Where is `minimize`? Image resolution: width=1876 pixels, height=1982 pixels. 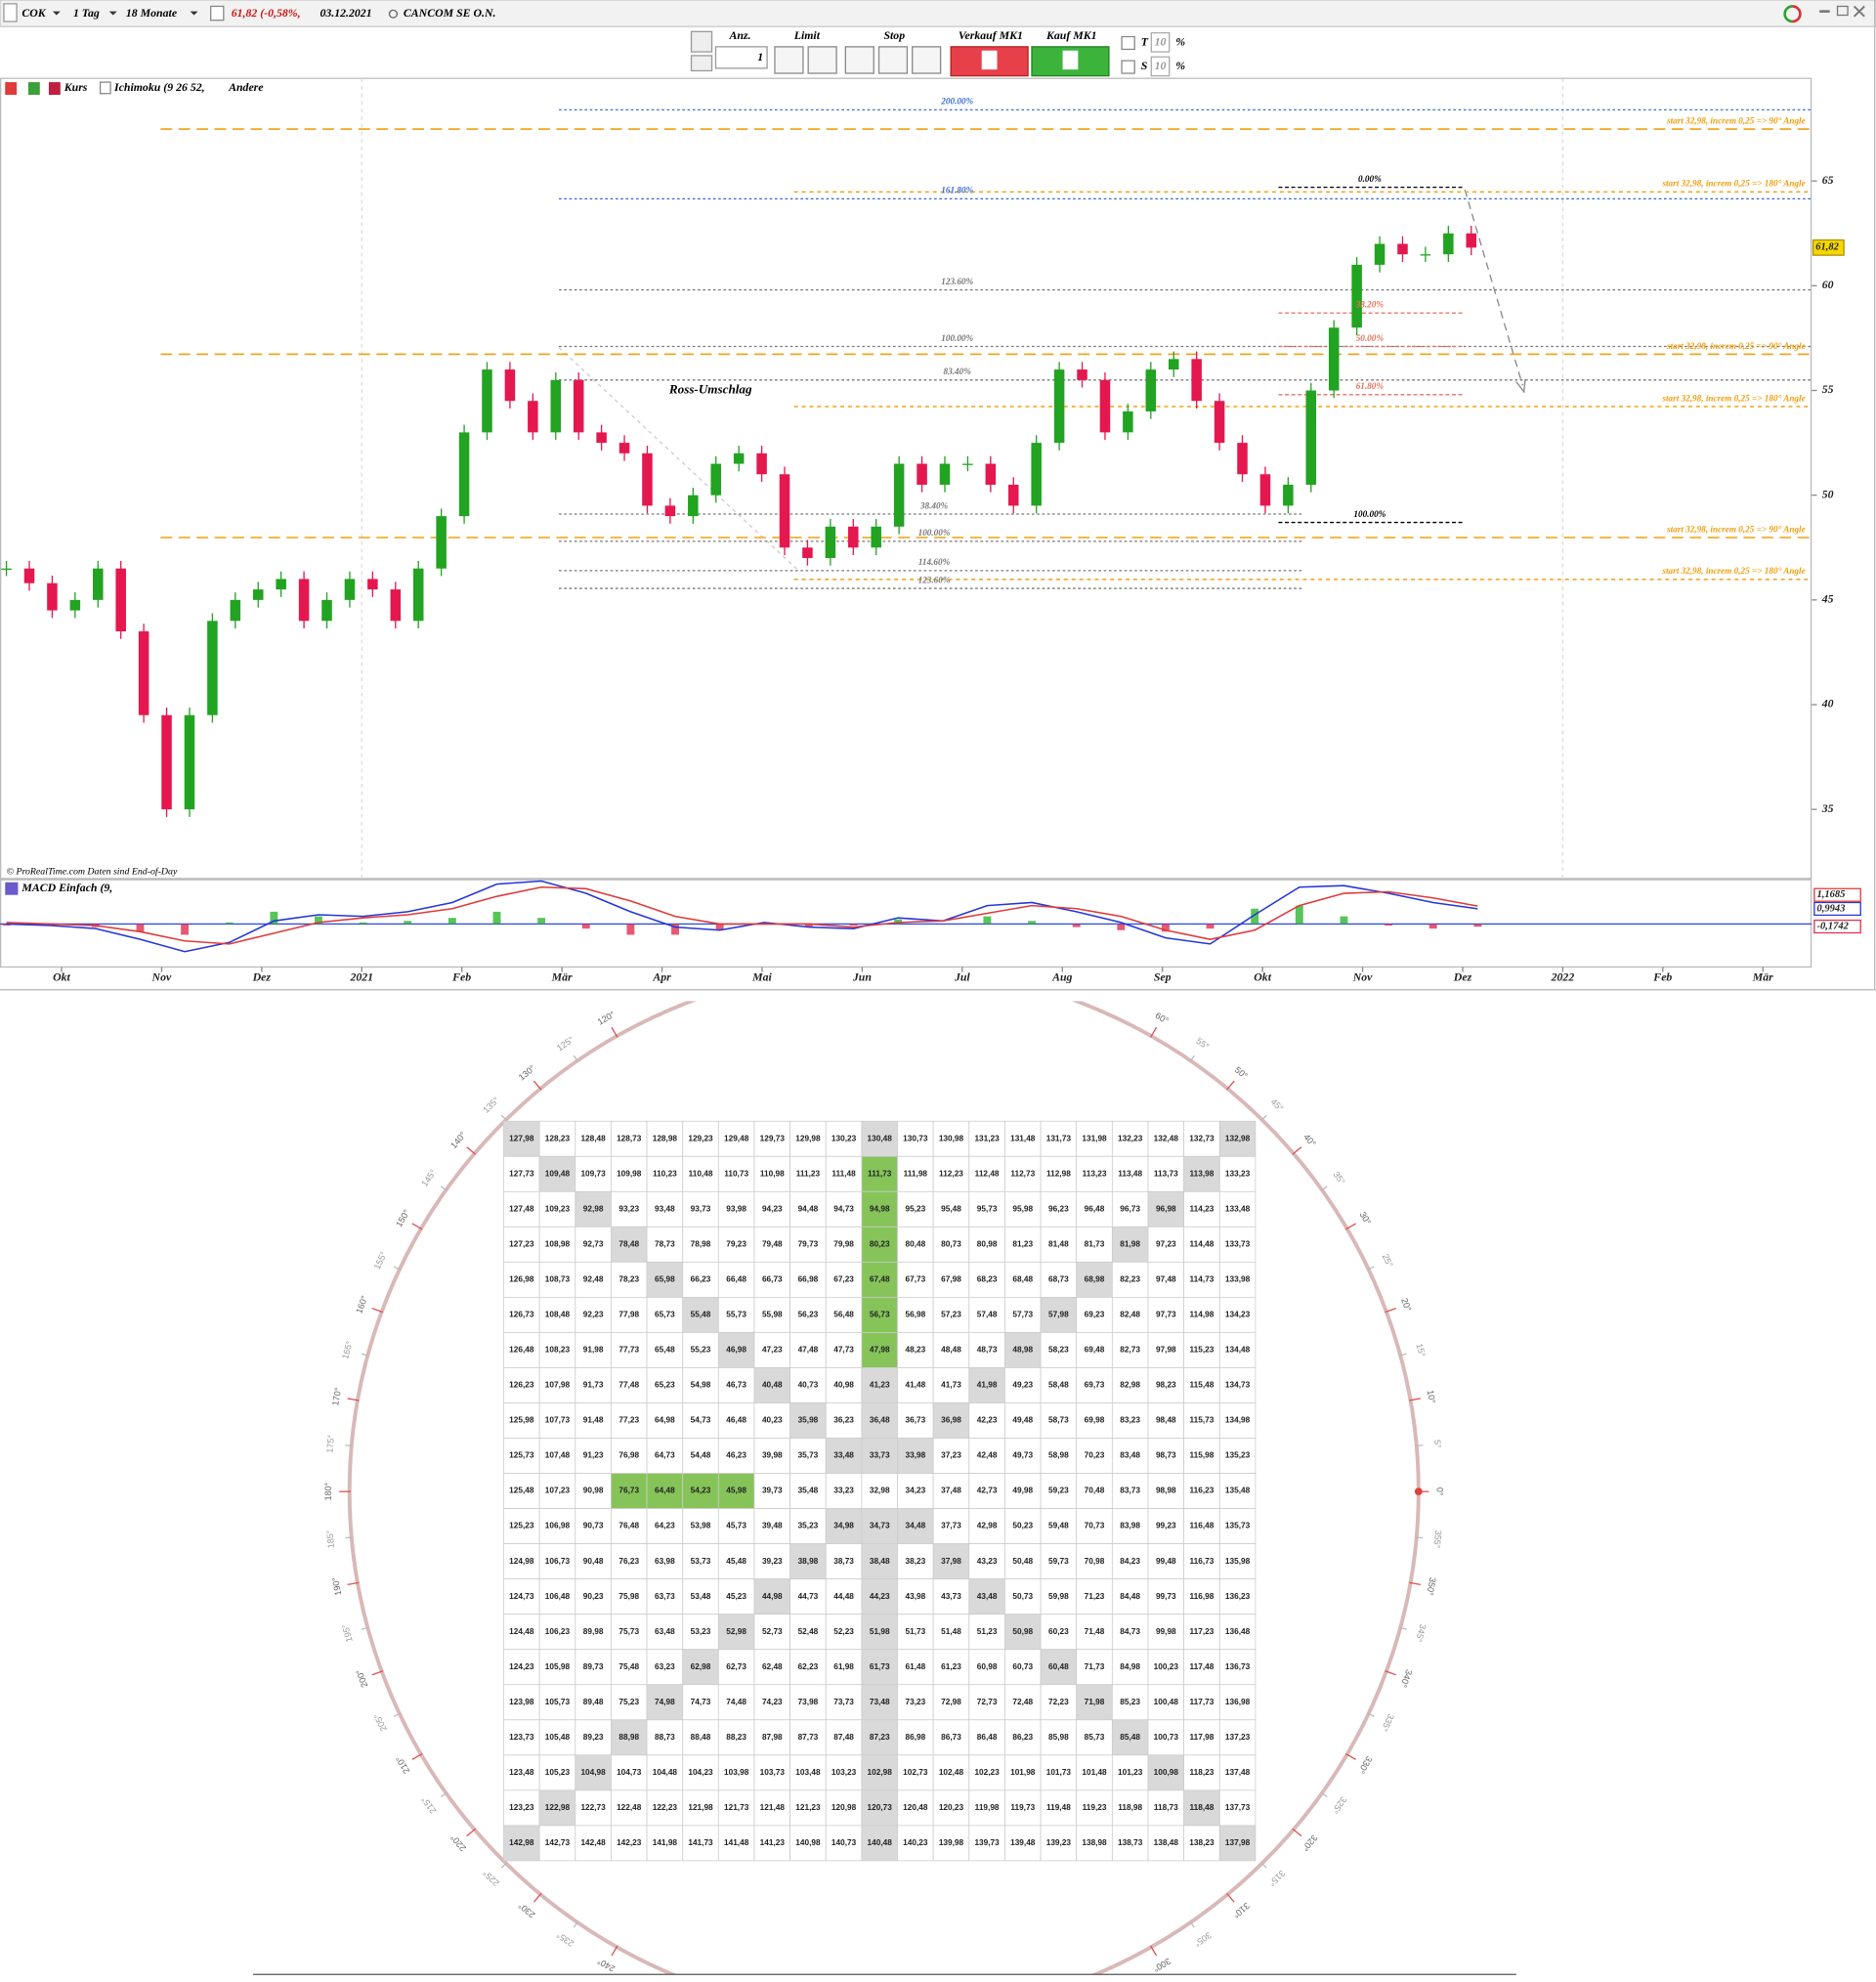 minimize is located at coordinates (1824, 12).